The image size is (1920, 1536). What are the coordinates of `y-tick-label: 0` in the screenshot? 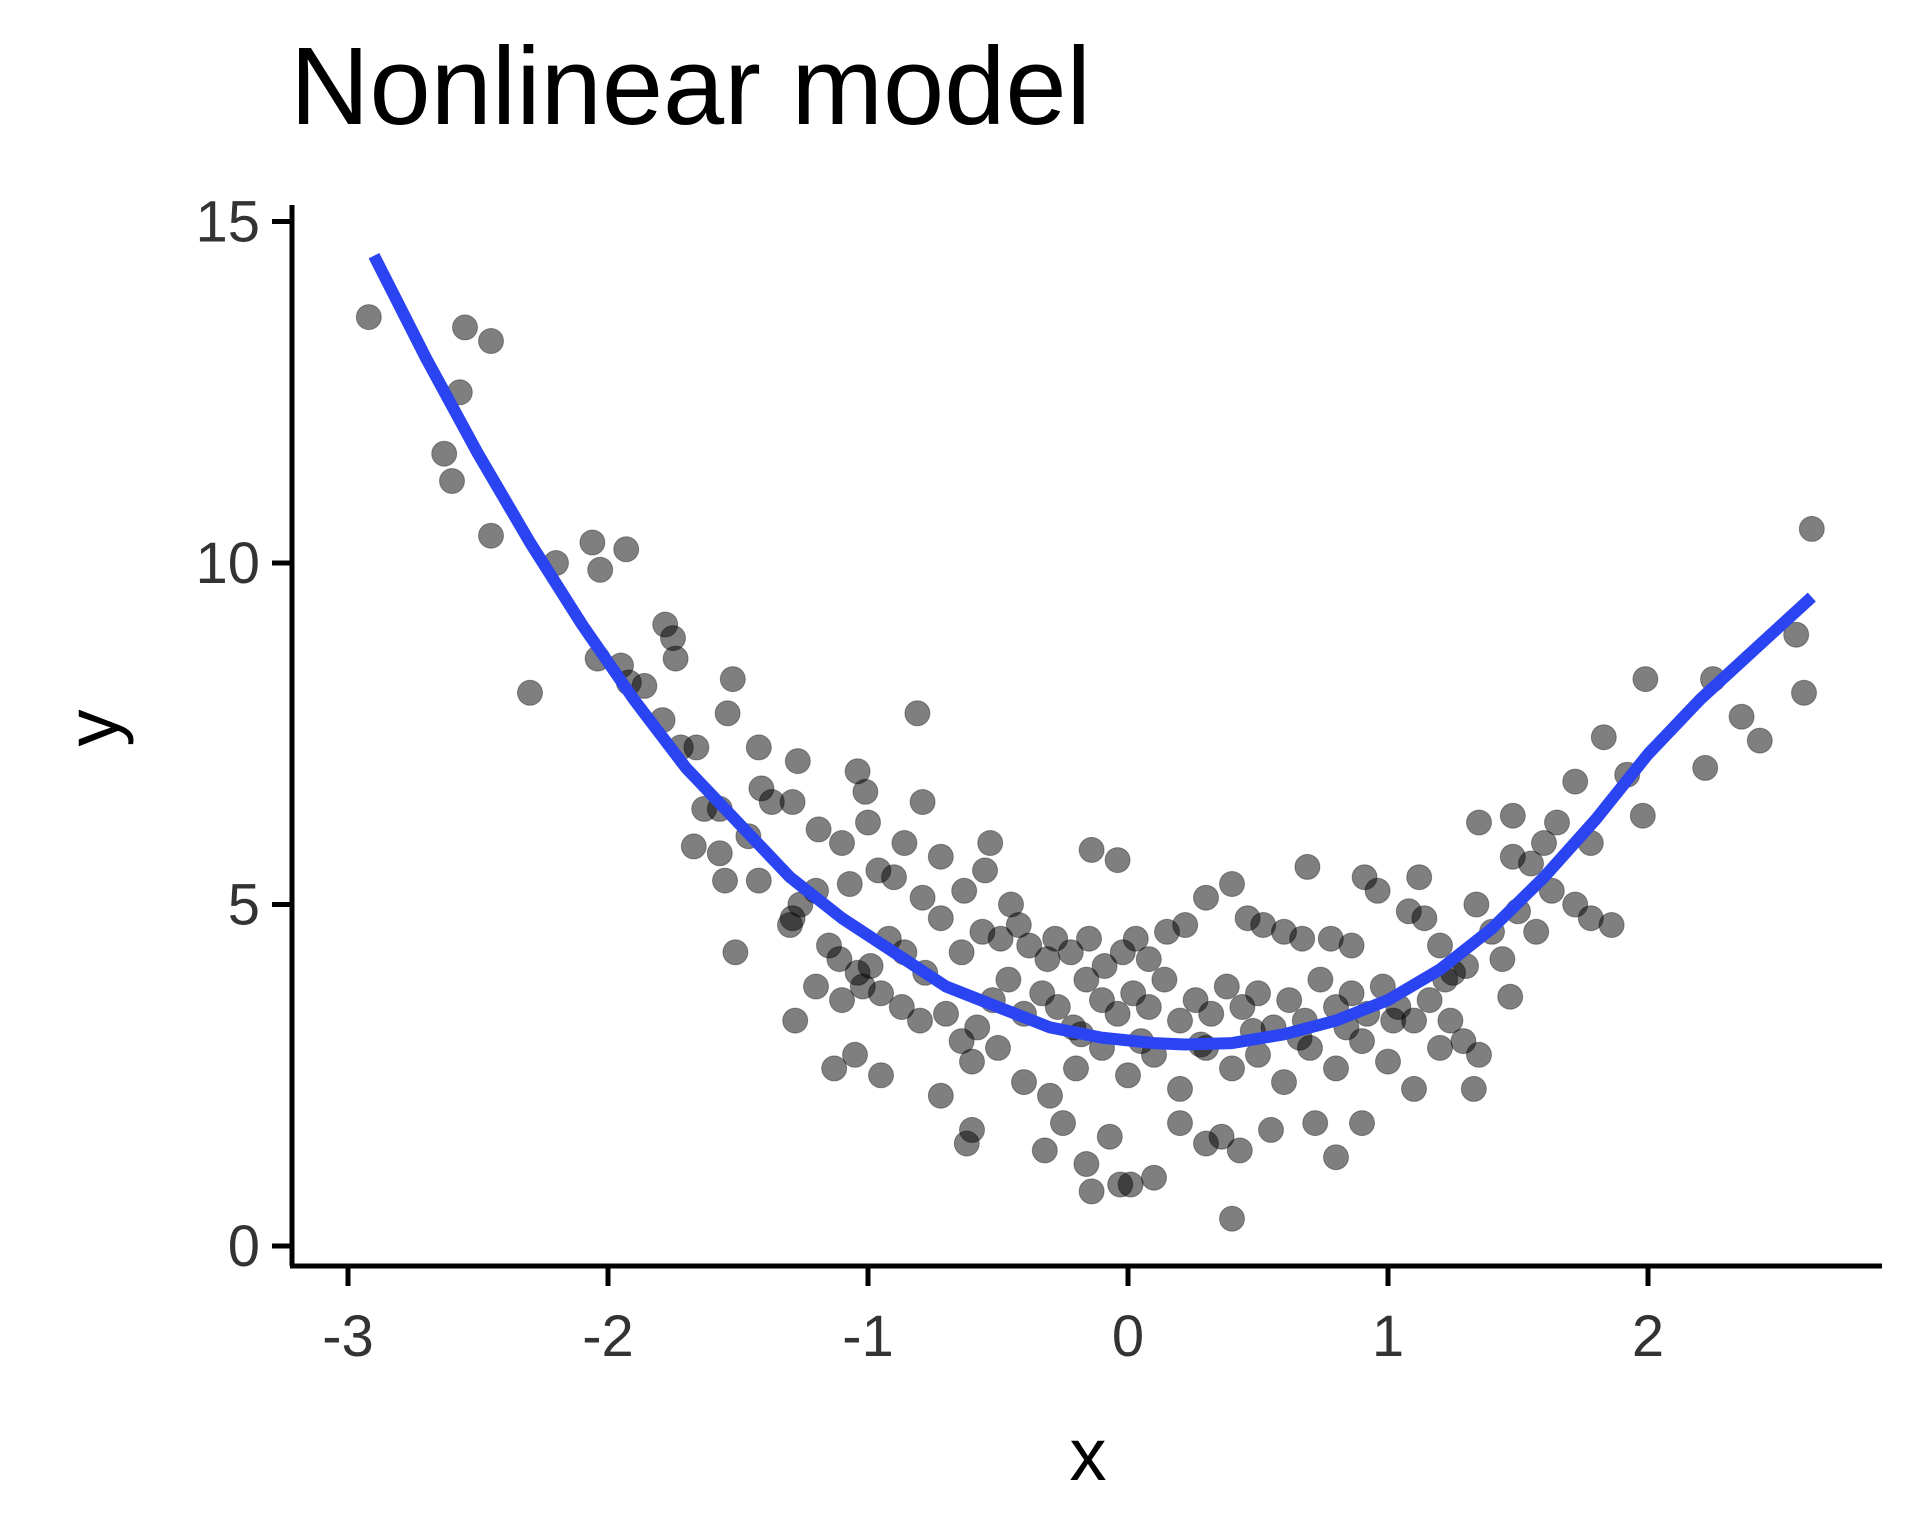 It's located at (244, 1246).